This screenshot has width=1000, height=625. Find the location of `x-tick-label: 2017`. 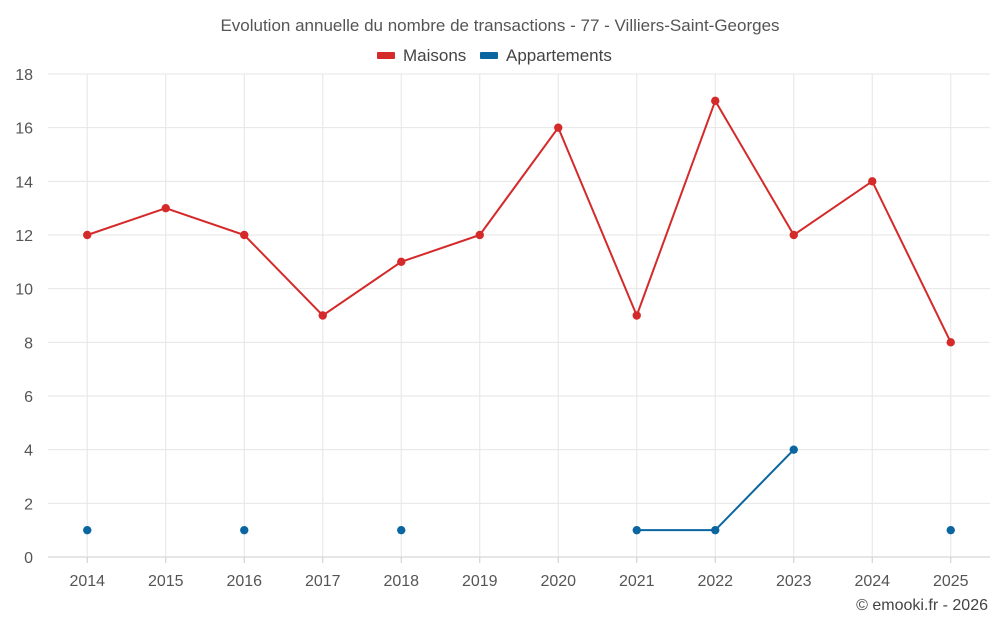

x-tick-label: 2017 is located at coordinates (323, 581).